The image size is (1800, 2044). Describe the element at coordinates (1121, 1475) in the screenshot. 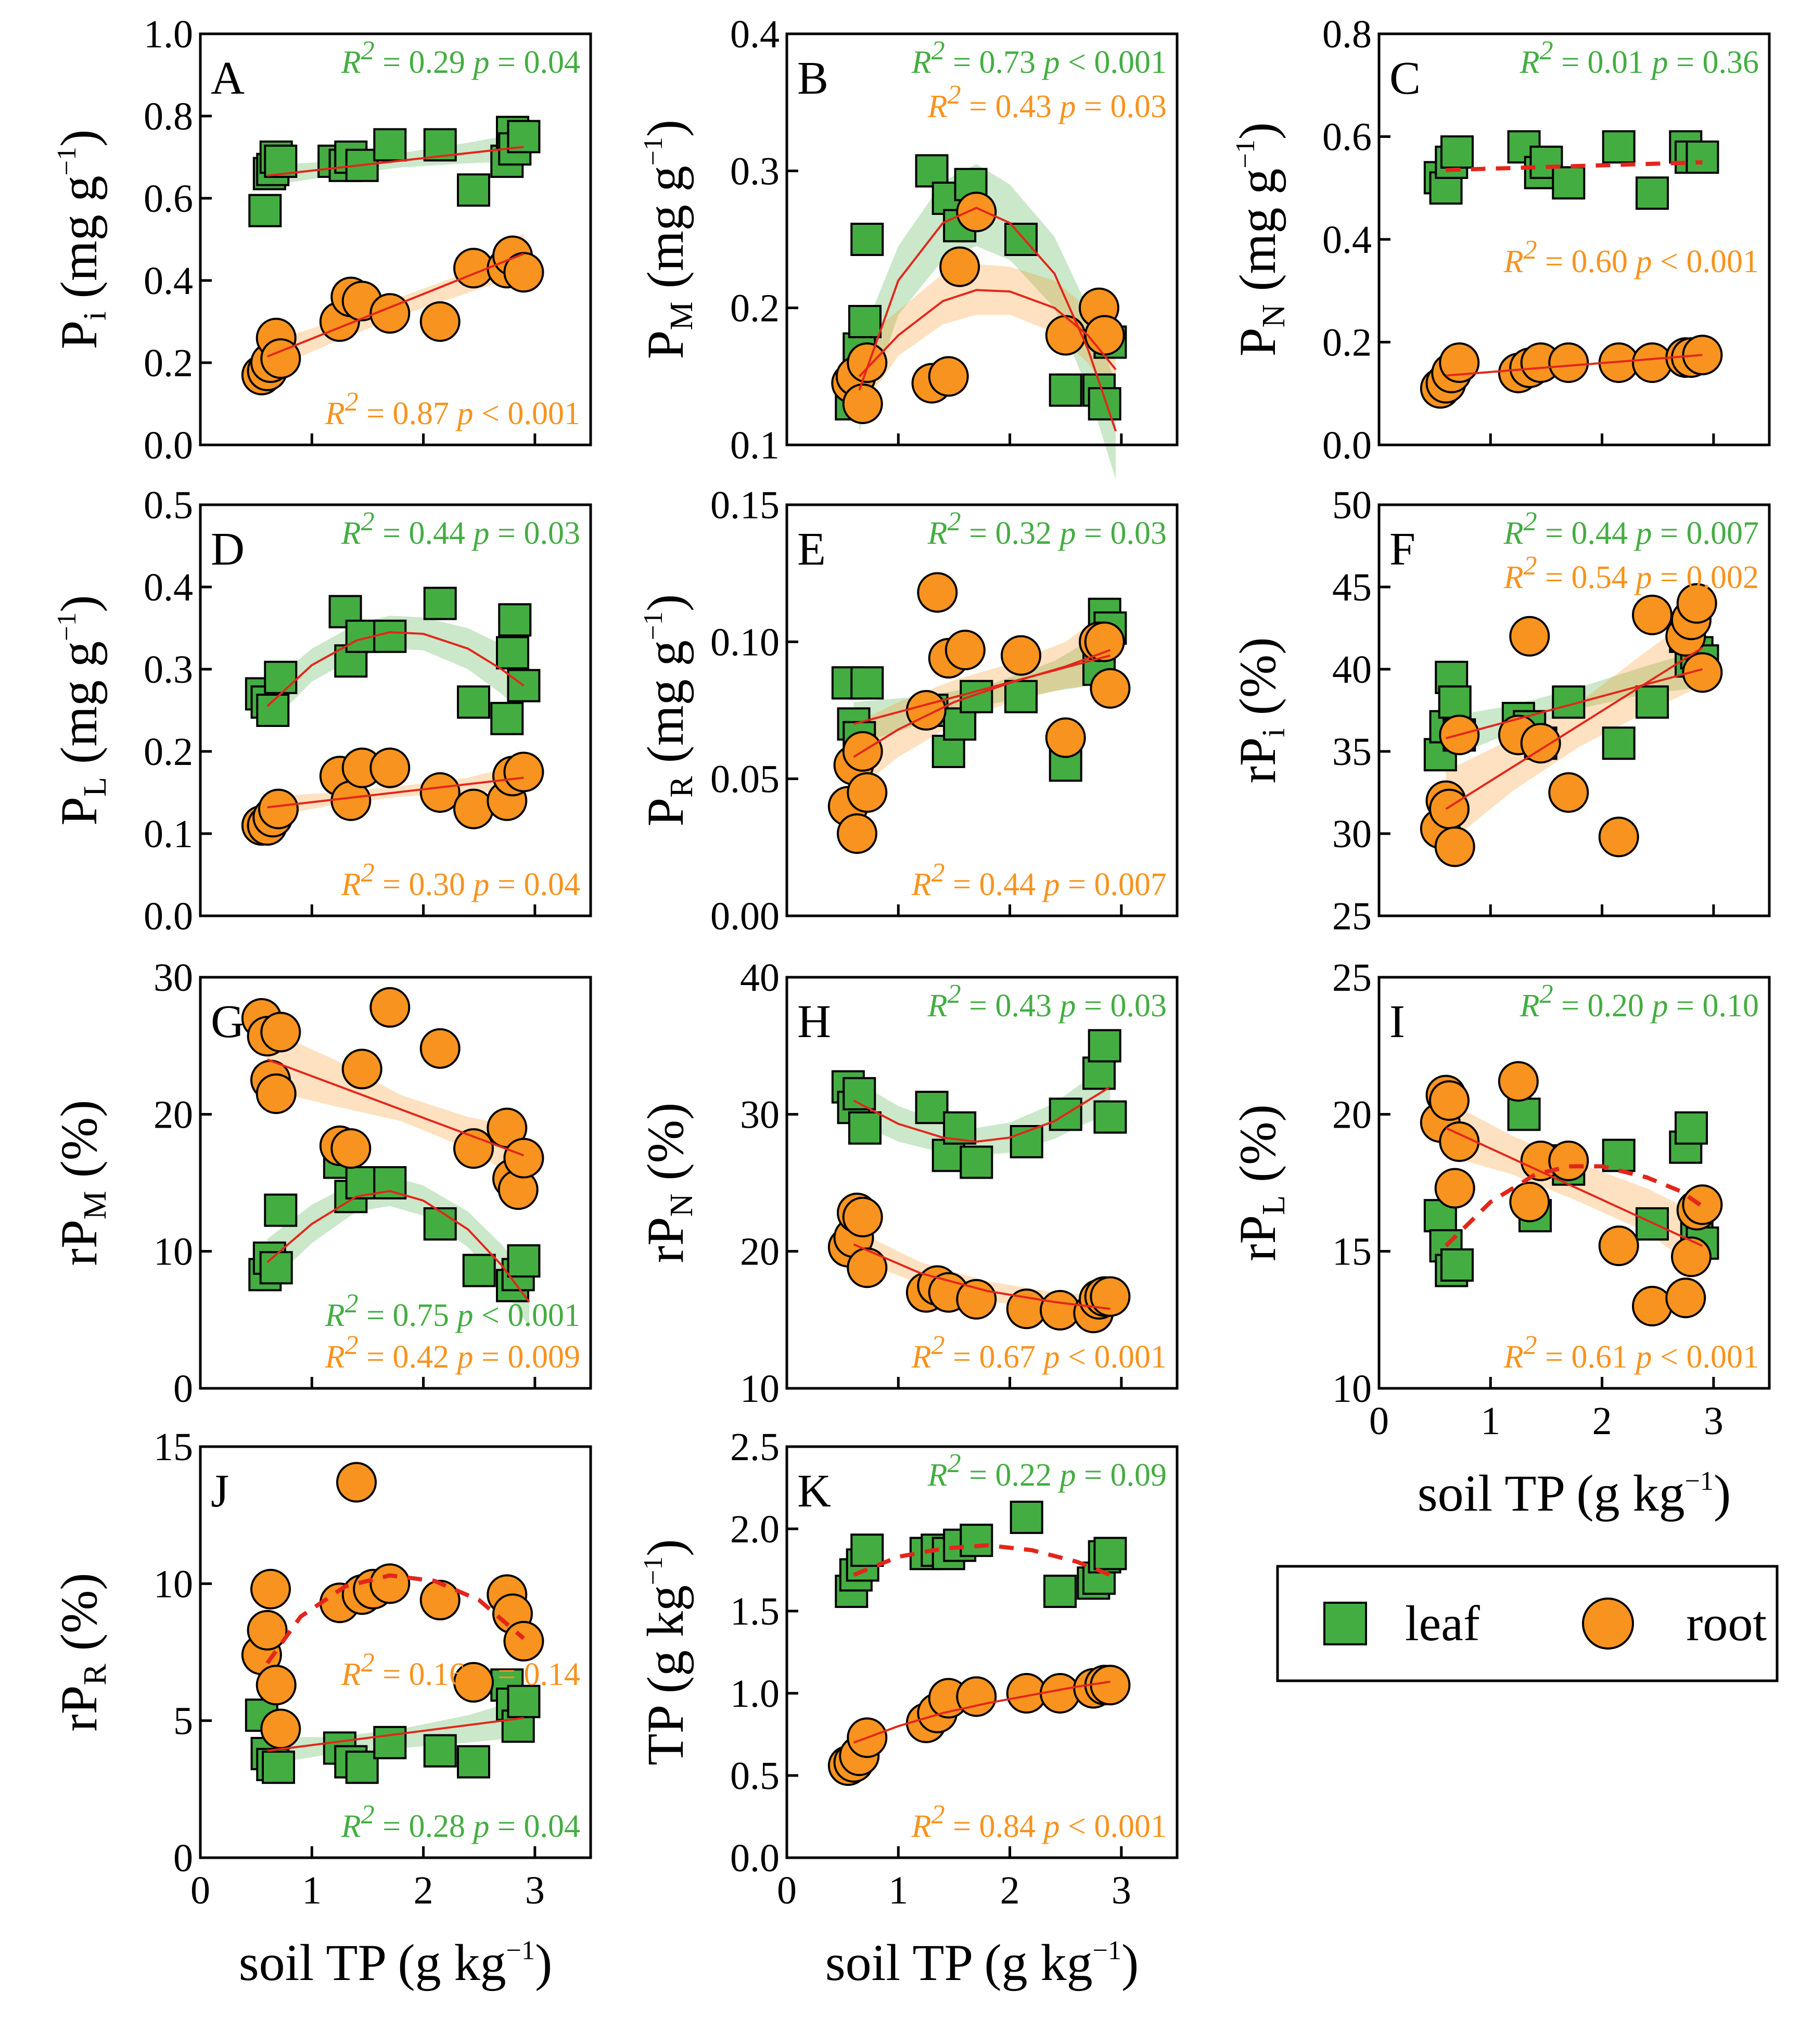

I see `p-value: = 0.09` at that location.